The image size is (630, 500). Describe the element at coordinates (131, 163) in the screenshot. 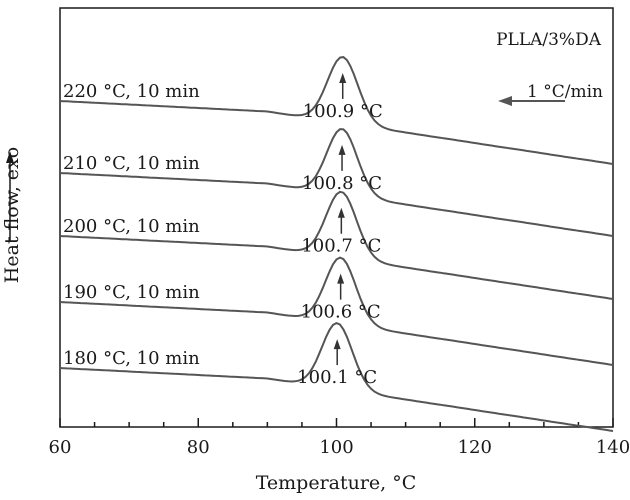

I see `series-label: 210 °C, 10 min` at that location.